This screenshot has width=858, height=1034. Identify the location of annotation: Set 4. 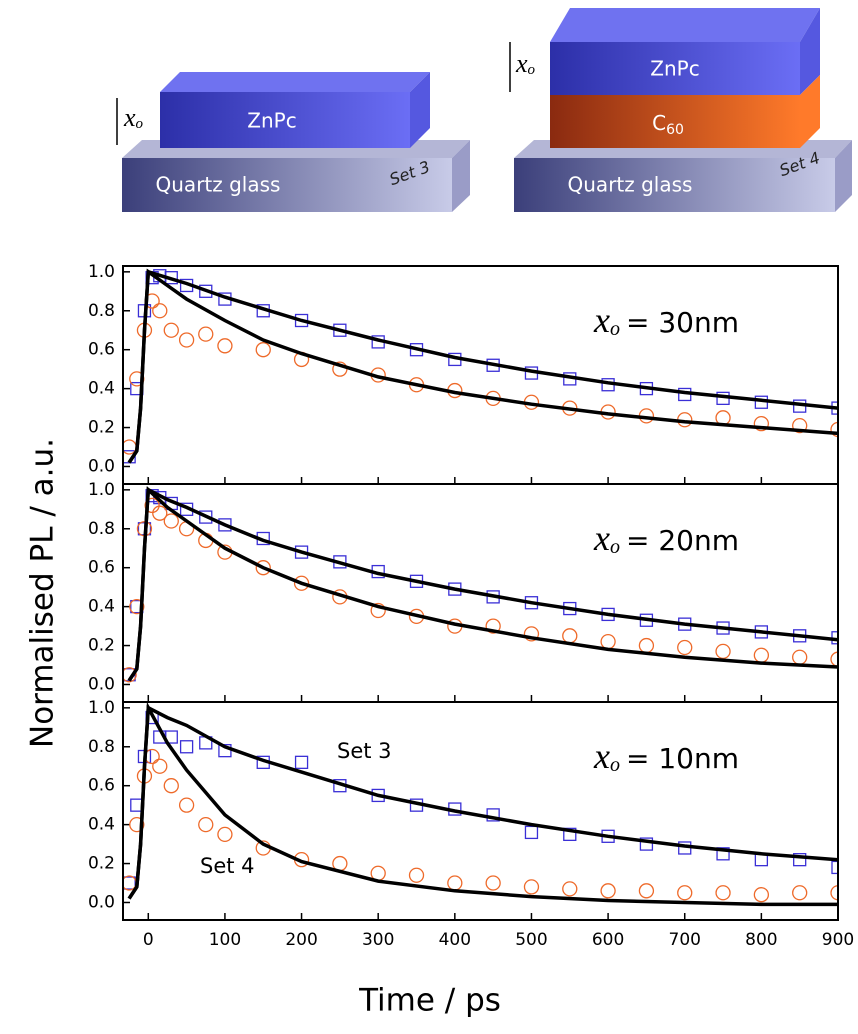
(227, 866).